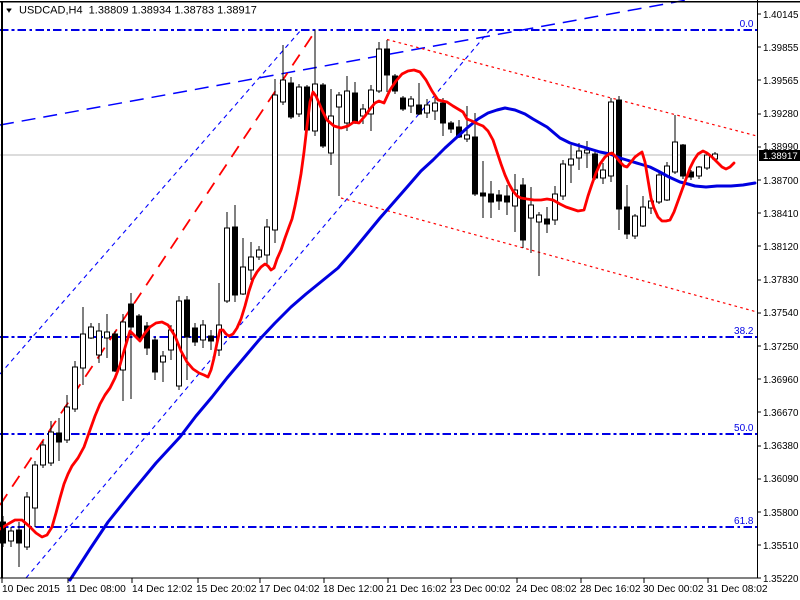 The image size is (800, 600). Describe the element at coordinates (747, 24) in the screenshot. I see `svg-text: 0.0` at that location.